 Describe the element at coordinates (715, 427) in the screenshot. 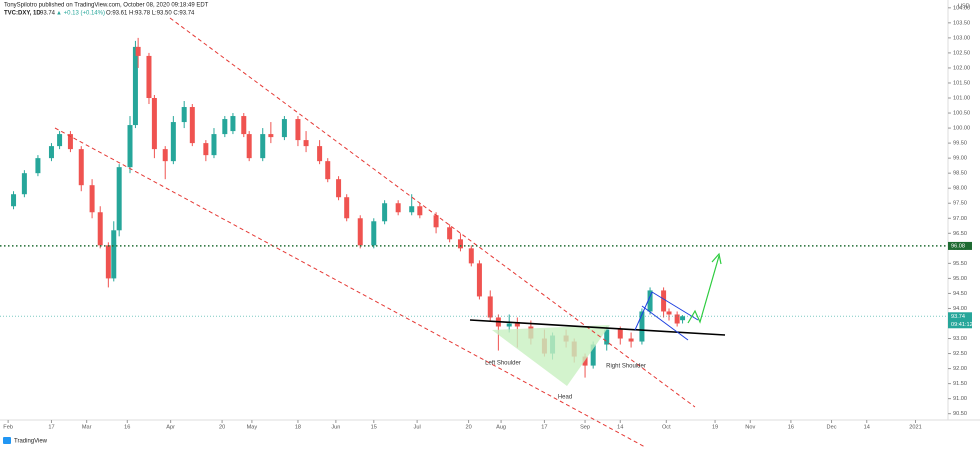

I see `x-tick-label: 19` at that location.